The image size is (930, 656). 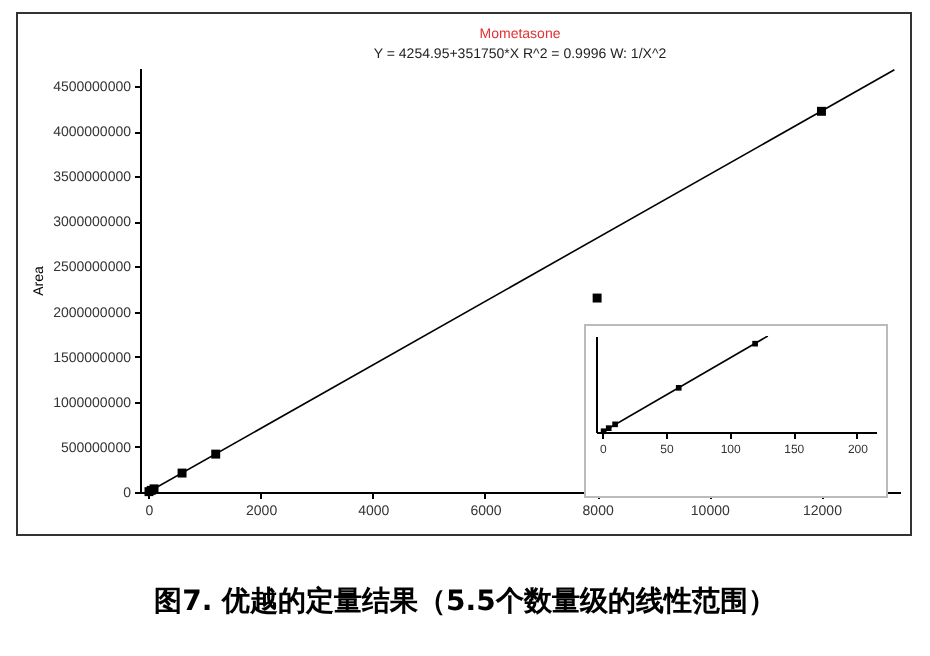 I want to click on caption: 图7. 优越的定量结果（5.5个数量级的线性范围）, so click(x=465, y=602).